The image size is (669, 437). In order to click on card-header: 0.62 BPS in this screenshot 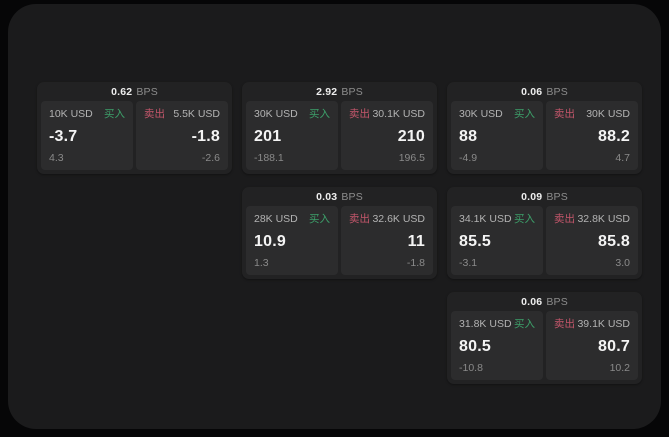, I will do `click(134, 91)`.